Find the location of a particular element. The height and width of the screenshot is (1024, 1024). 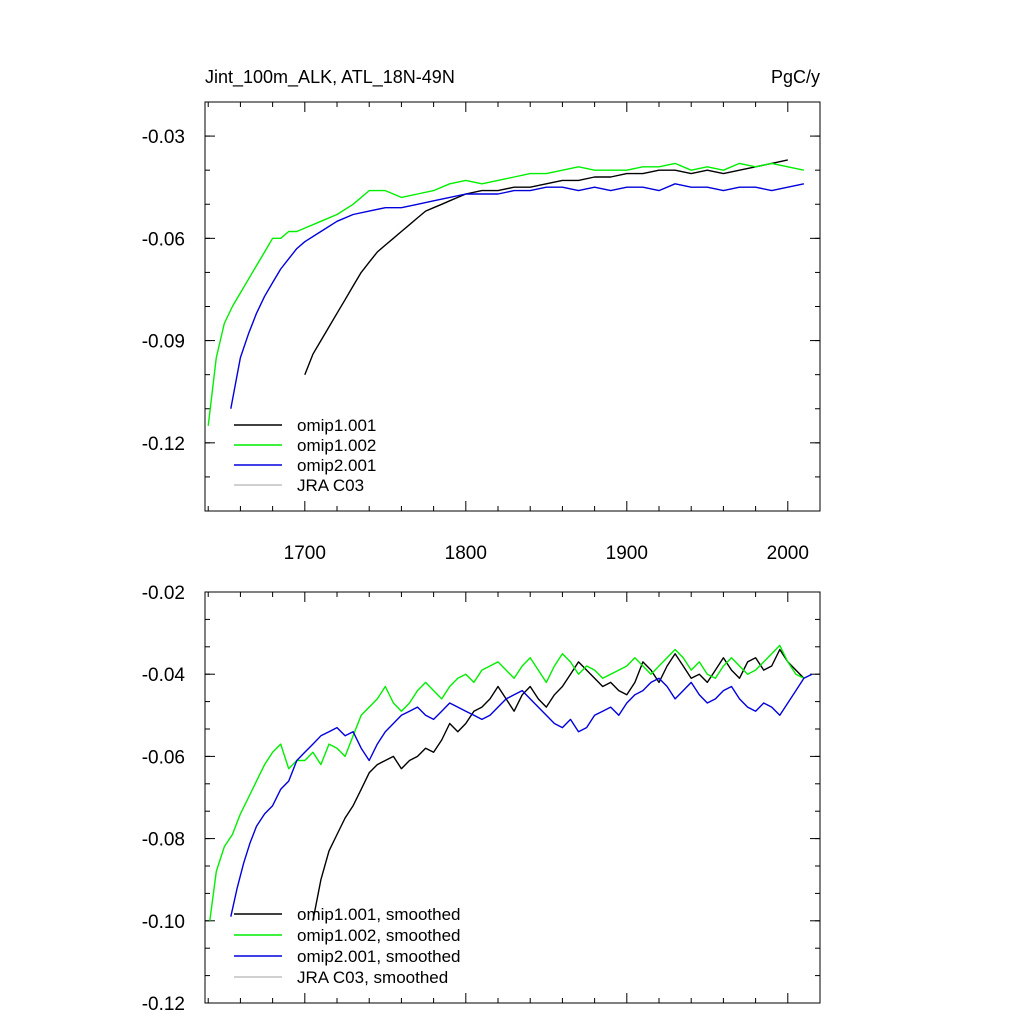

y-tick-label: -0.10 is located at coordinates (163, 922).